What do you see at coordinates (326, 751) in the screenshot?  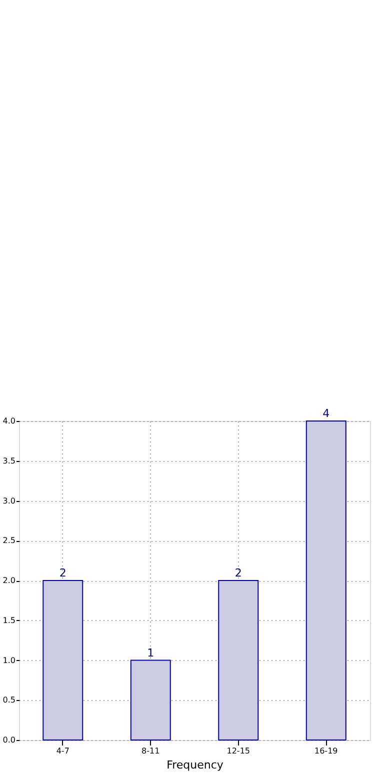 I see `x-tick-label: 16-19` at bounding box center [326, 751].